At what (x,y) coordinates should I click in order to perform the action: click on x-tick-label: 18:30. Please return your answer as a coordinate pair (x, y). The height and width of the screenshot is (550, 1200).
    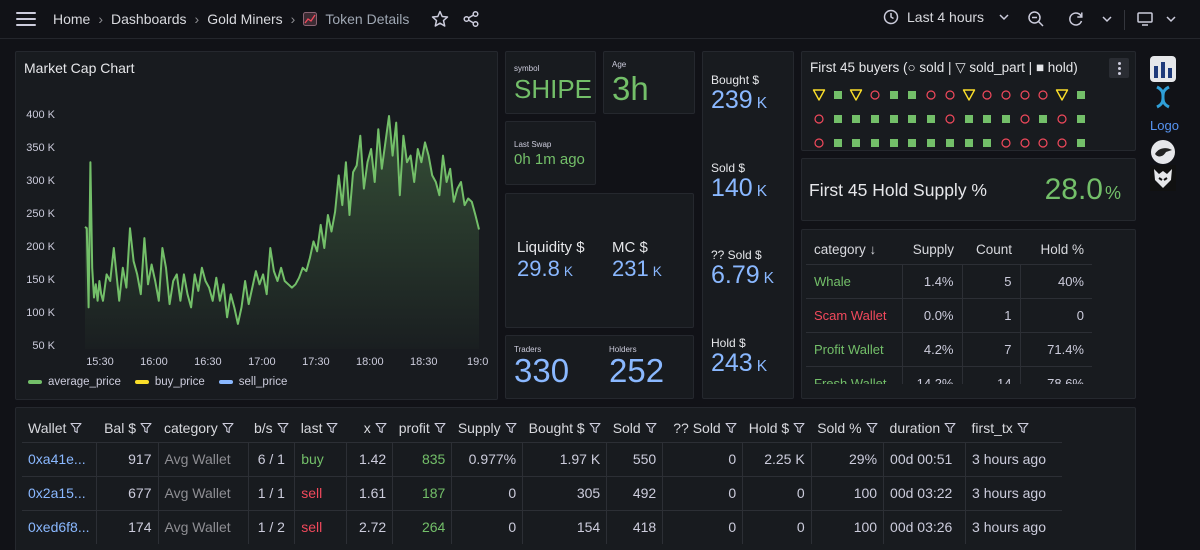
    Looking at the image, I should click on (424, 362).